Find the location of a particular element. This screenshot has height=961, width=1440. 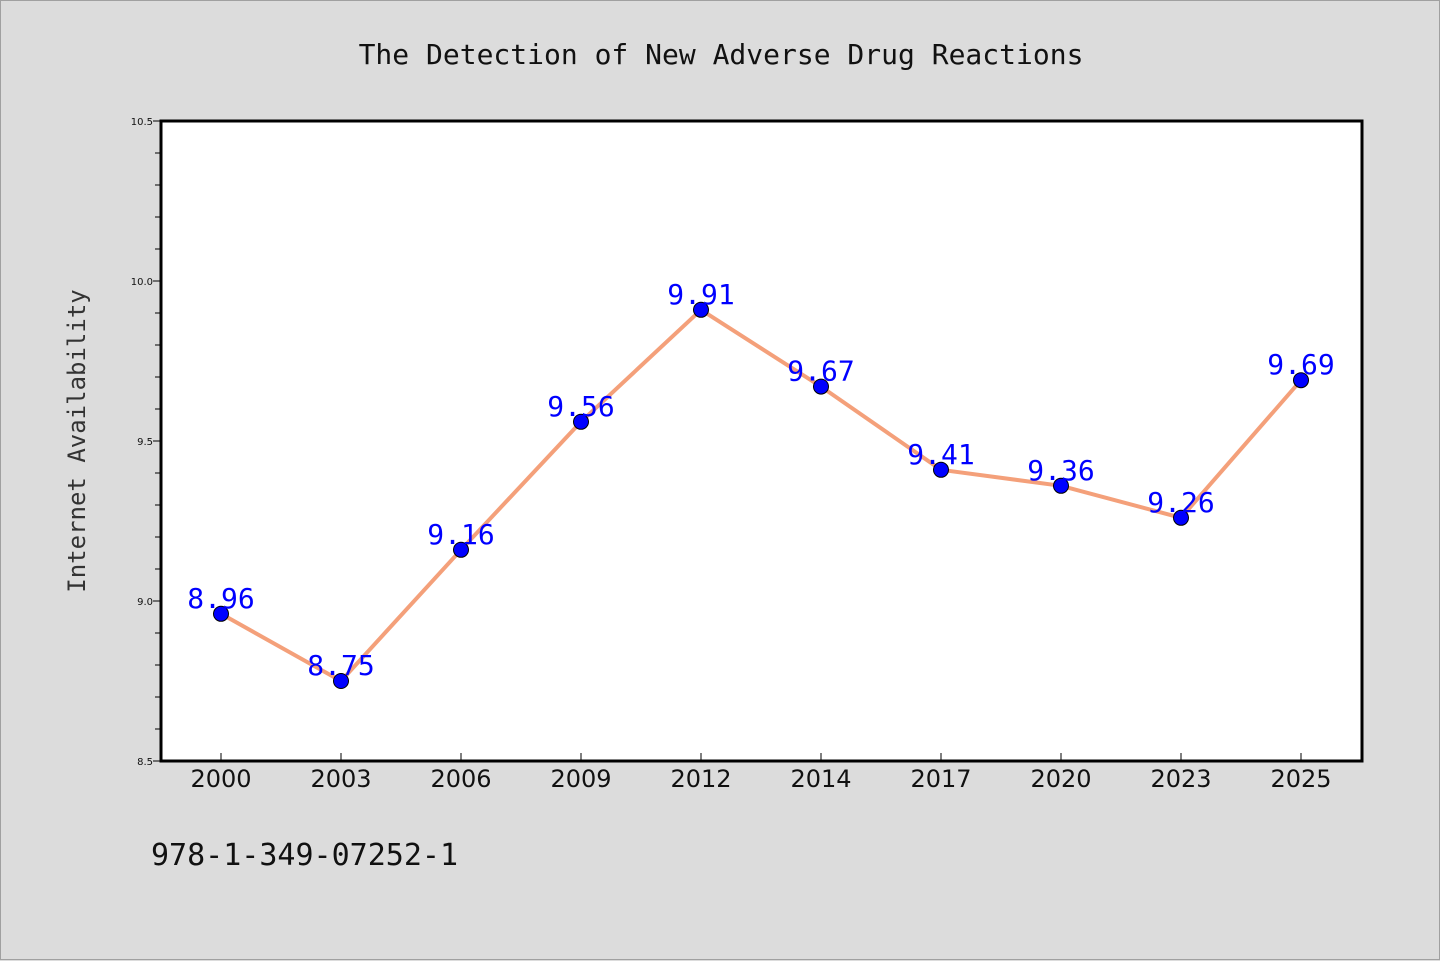

y-axis: 8.5 9.0 9.5 10.0 10.5 is located at coordinates (146, 442).